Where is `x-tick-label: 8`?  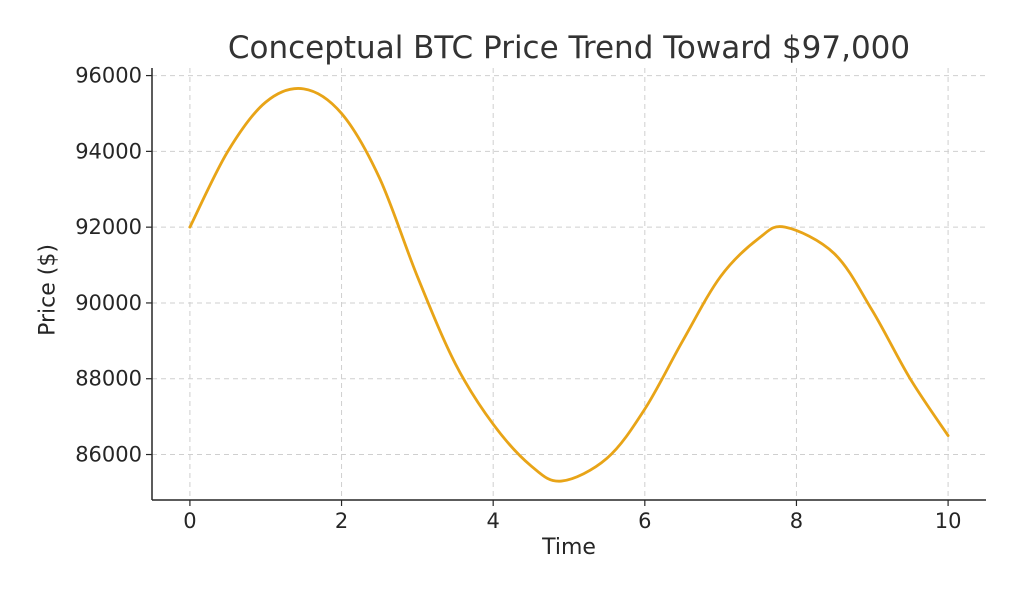 x-tick-label: 8 is located at coordinates (796, 521).